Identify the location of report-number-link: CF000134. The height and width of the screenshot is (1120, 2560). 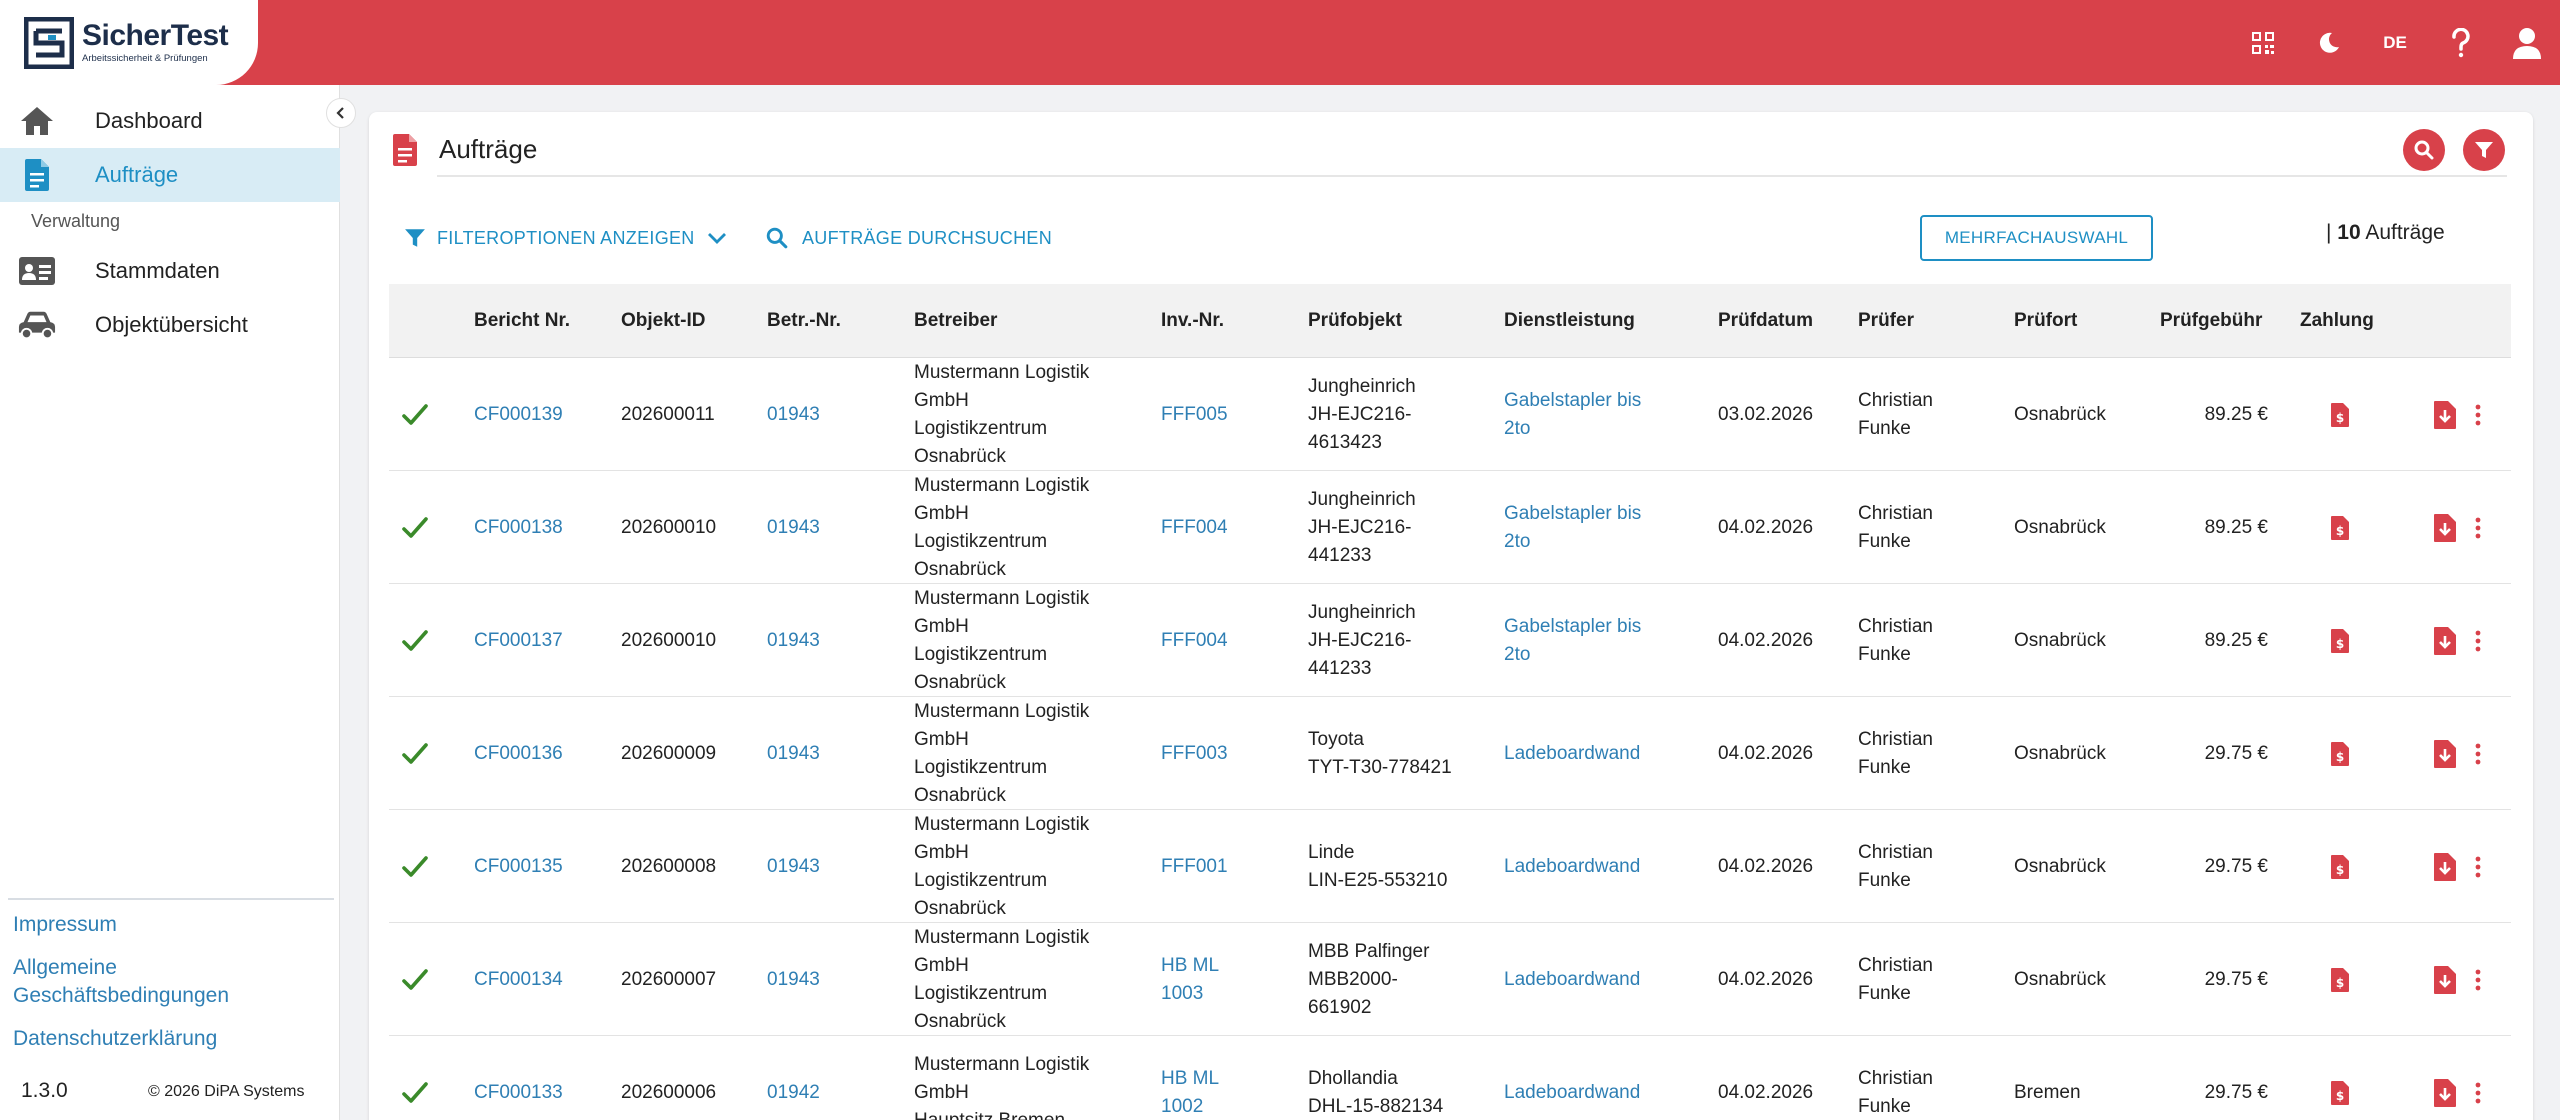
(518, 979).